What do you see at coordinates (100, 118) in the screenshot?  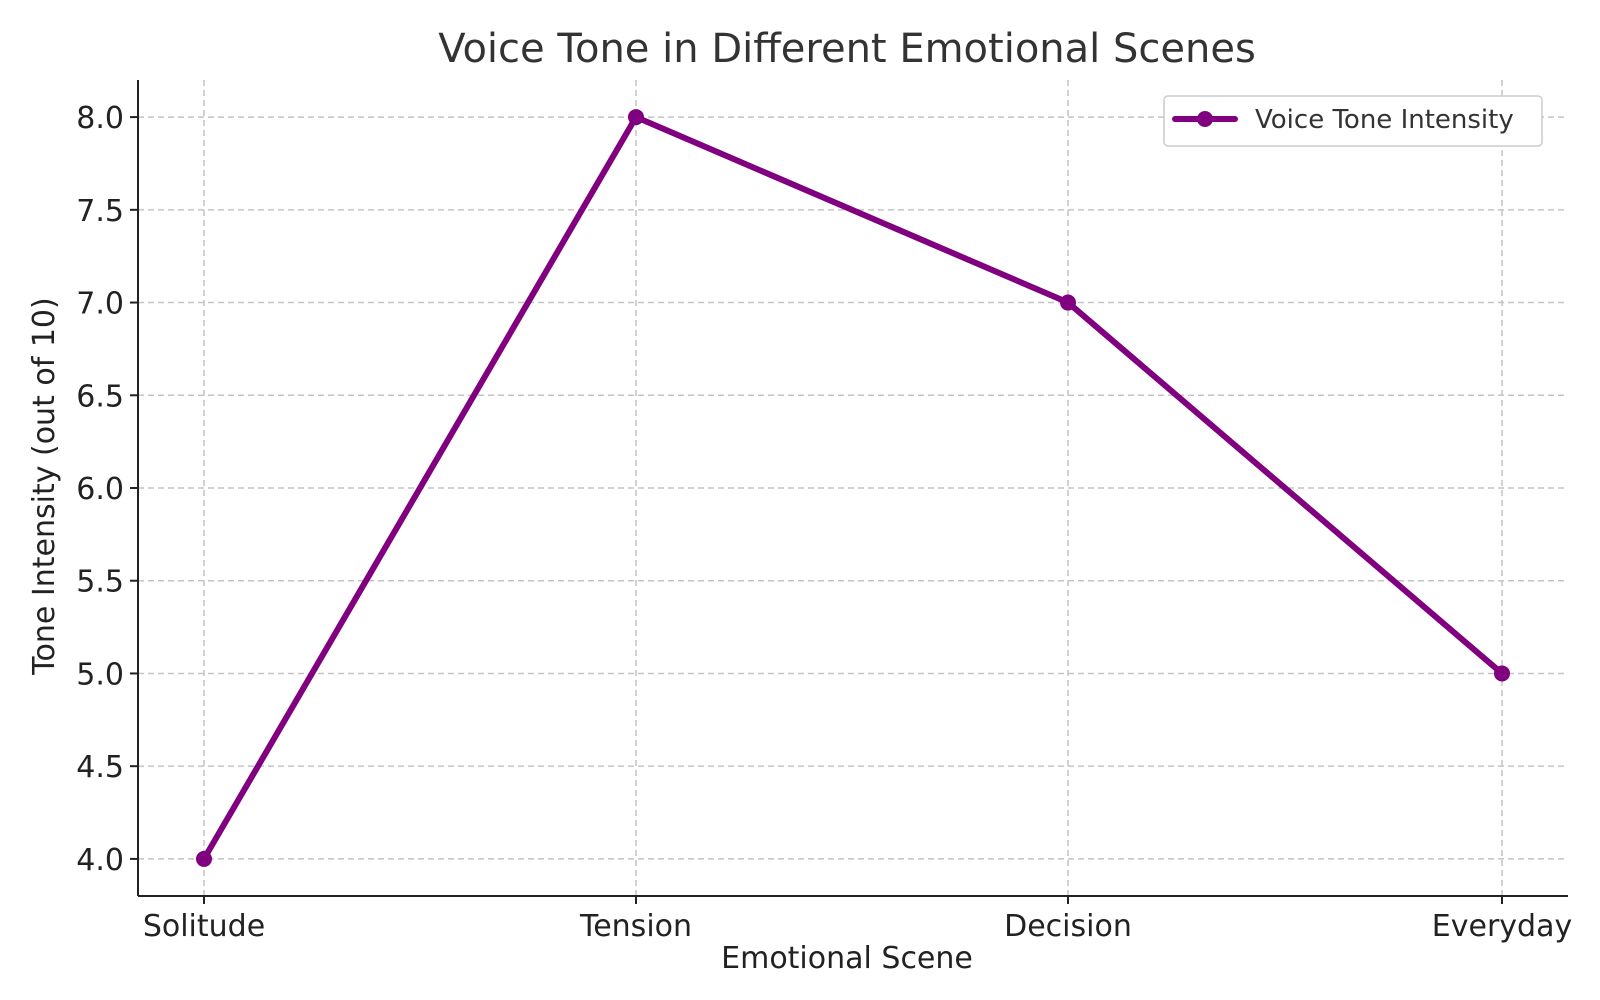 I see `y-tick-label: 8.0` at bounding box center [100, 118].